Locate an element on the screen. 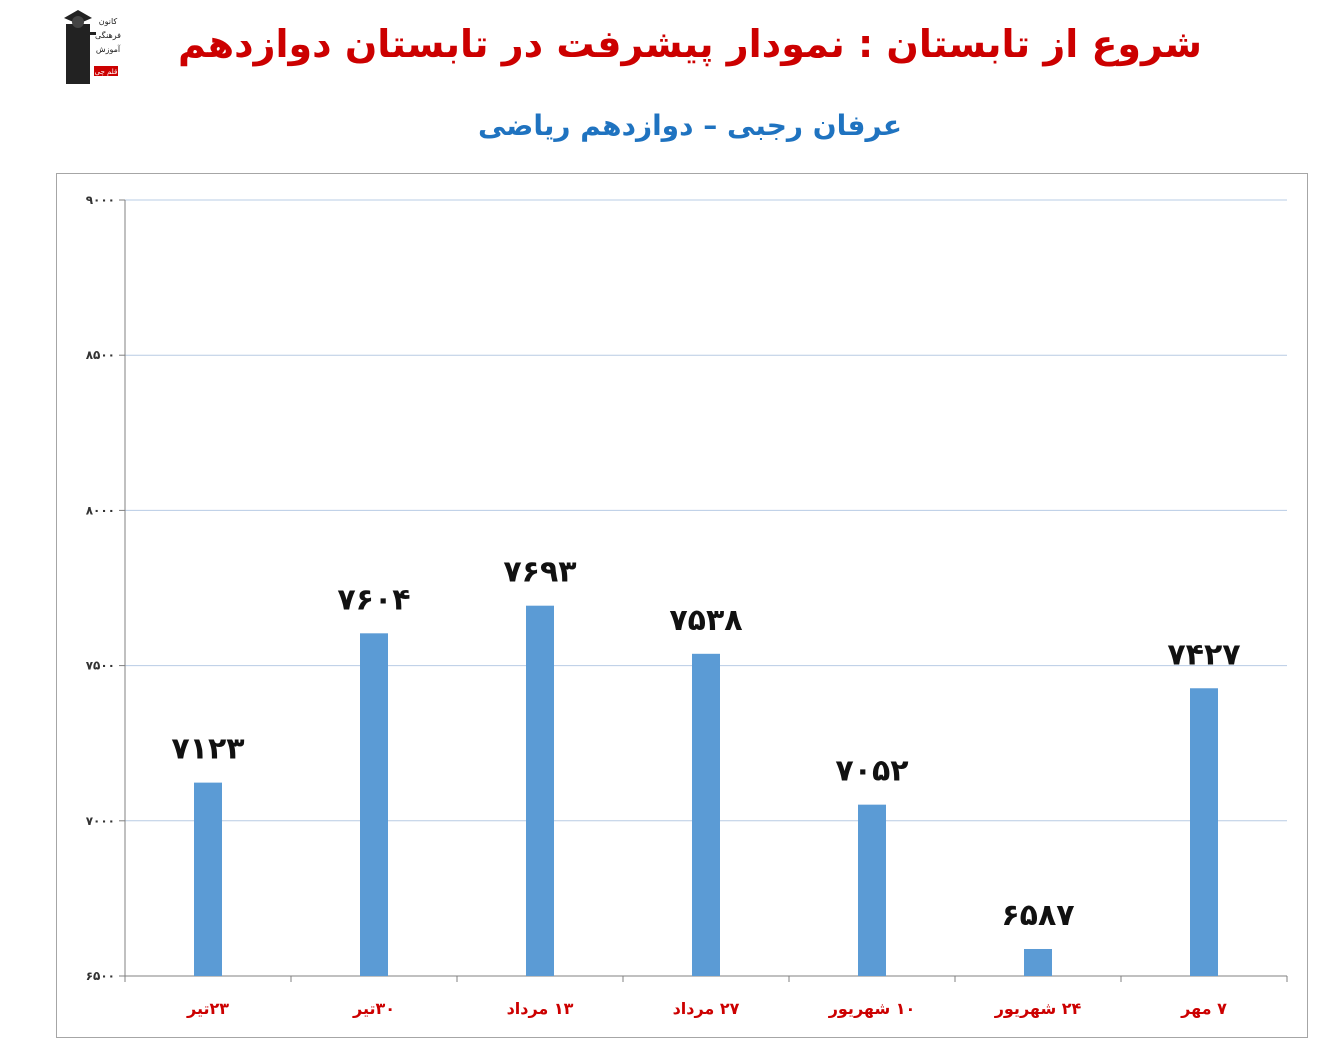 This screenshot has height=1062, width=1336. category-label: ۲۷ مرداد is located at coordinates (706, 1008).